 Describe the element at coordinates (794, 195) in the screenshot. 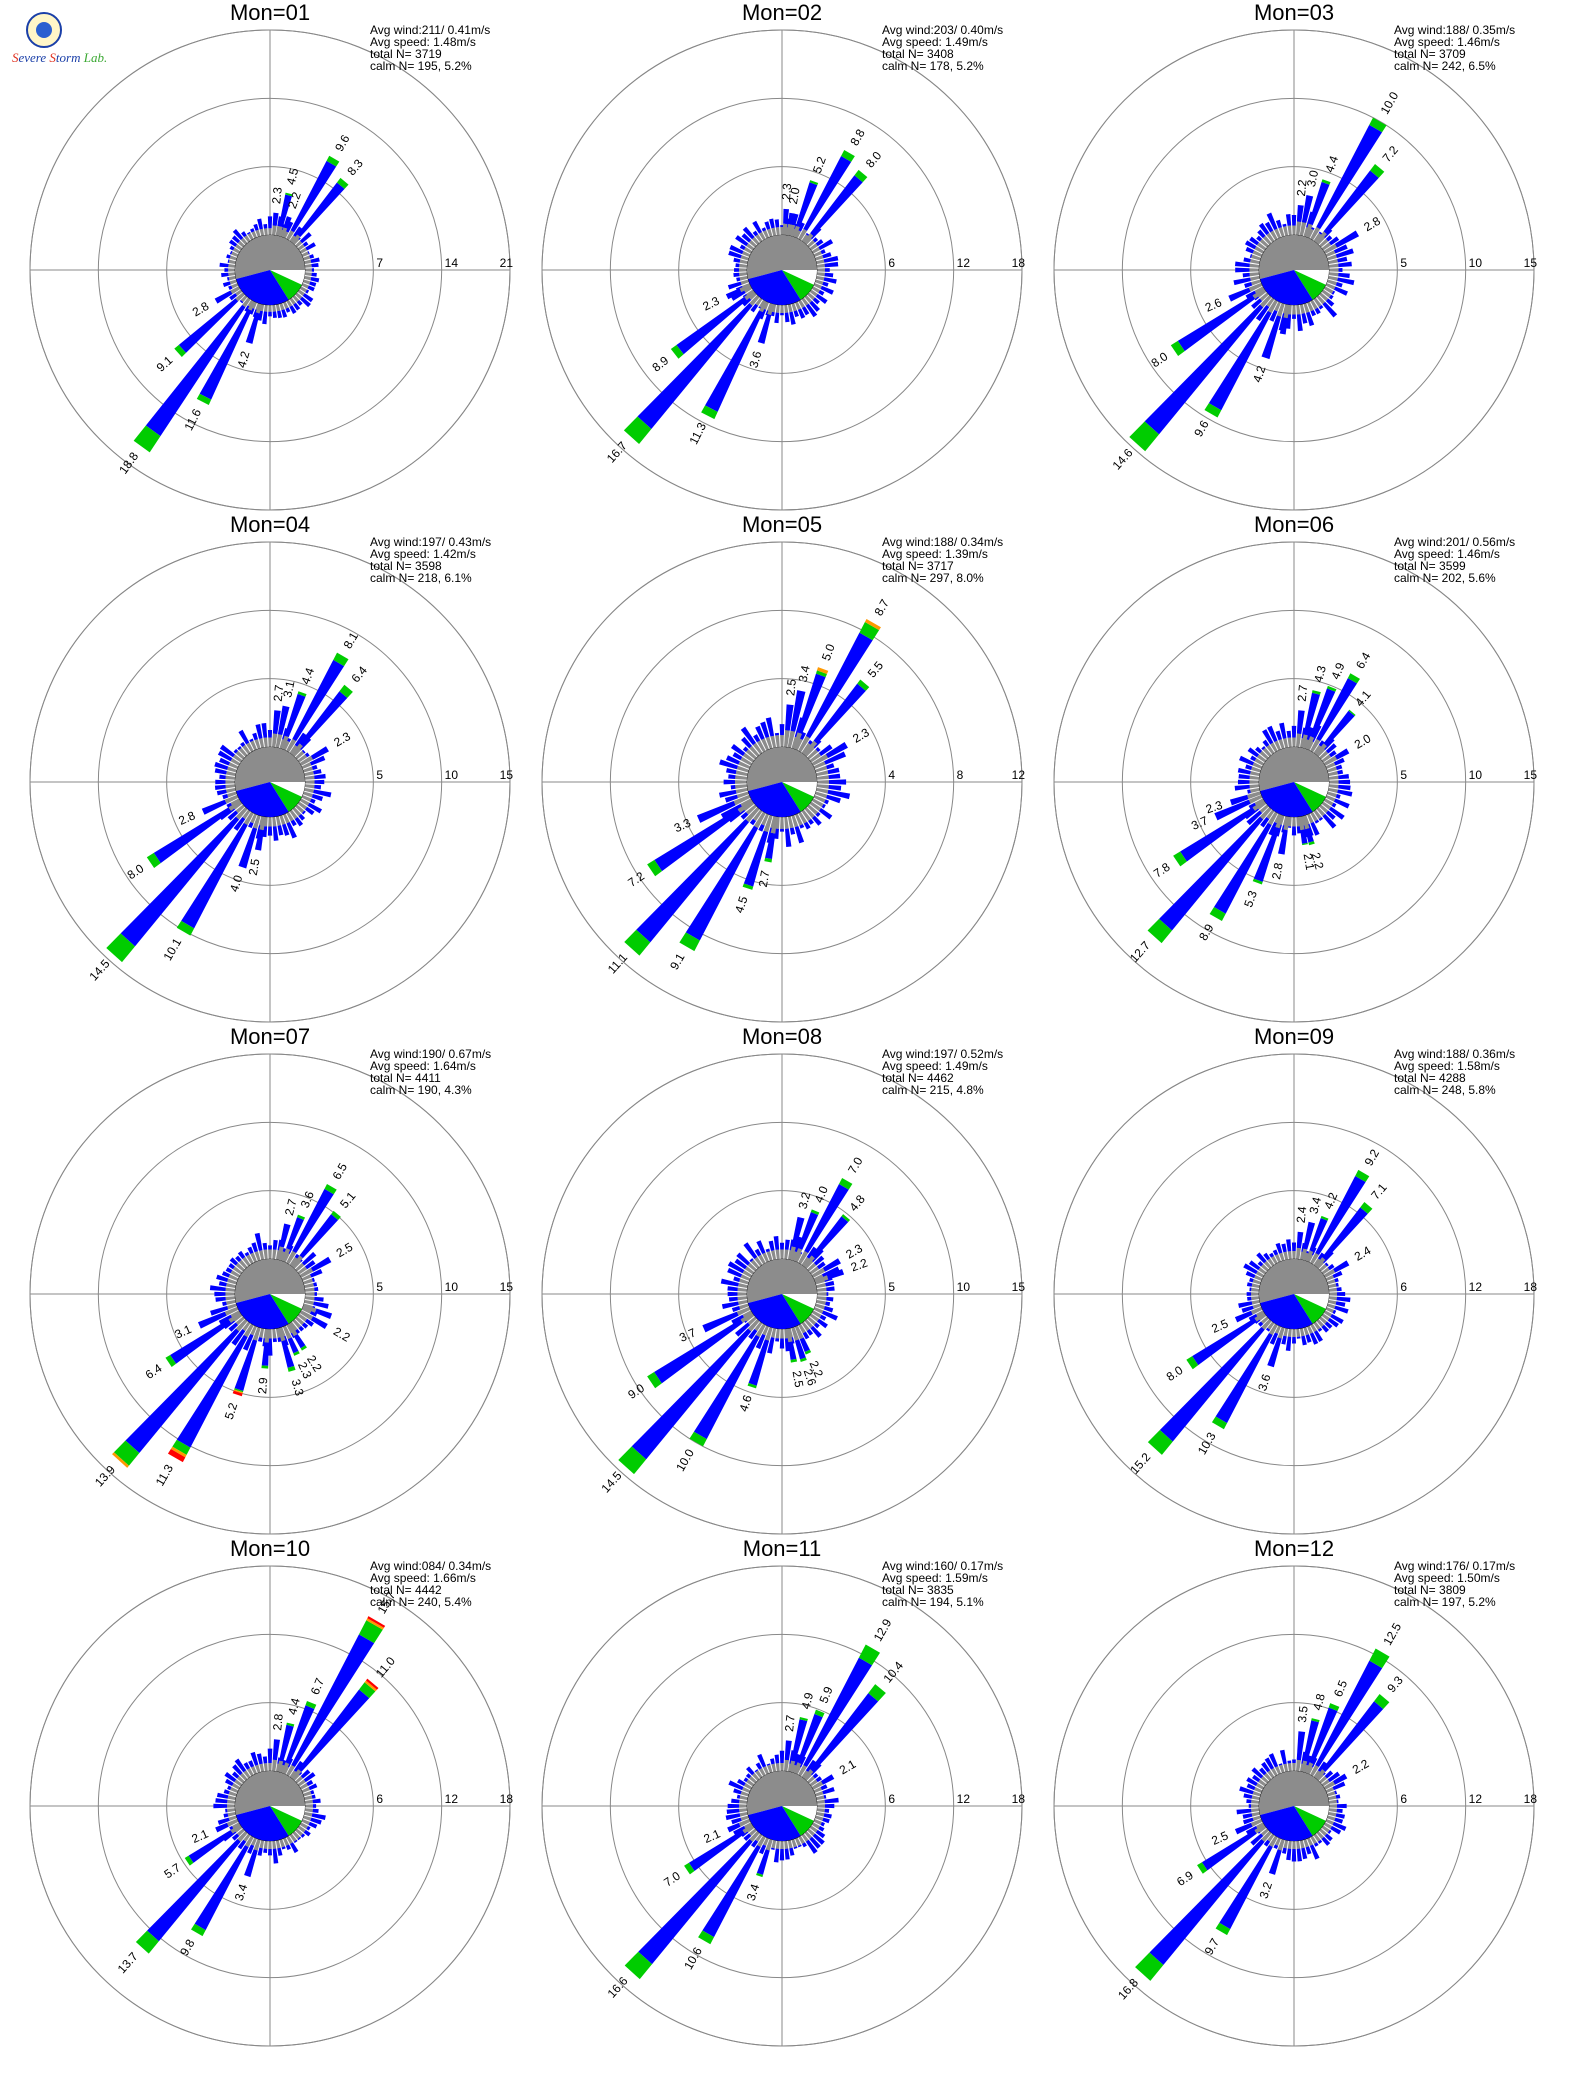

I see `petal-value-label: 2.0` at that location.